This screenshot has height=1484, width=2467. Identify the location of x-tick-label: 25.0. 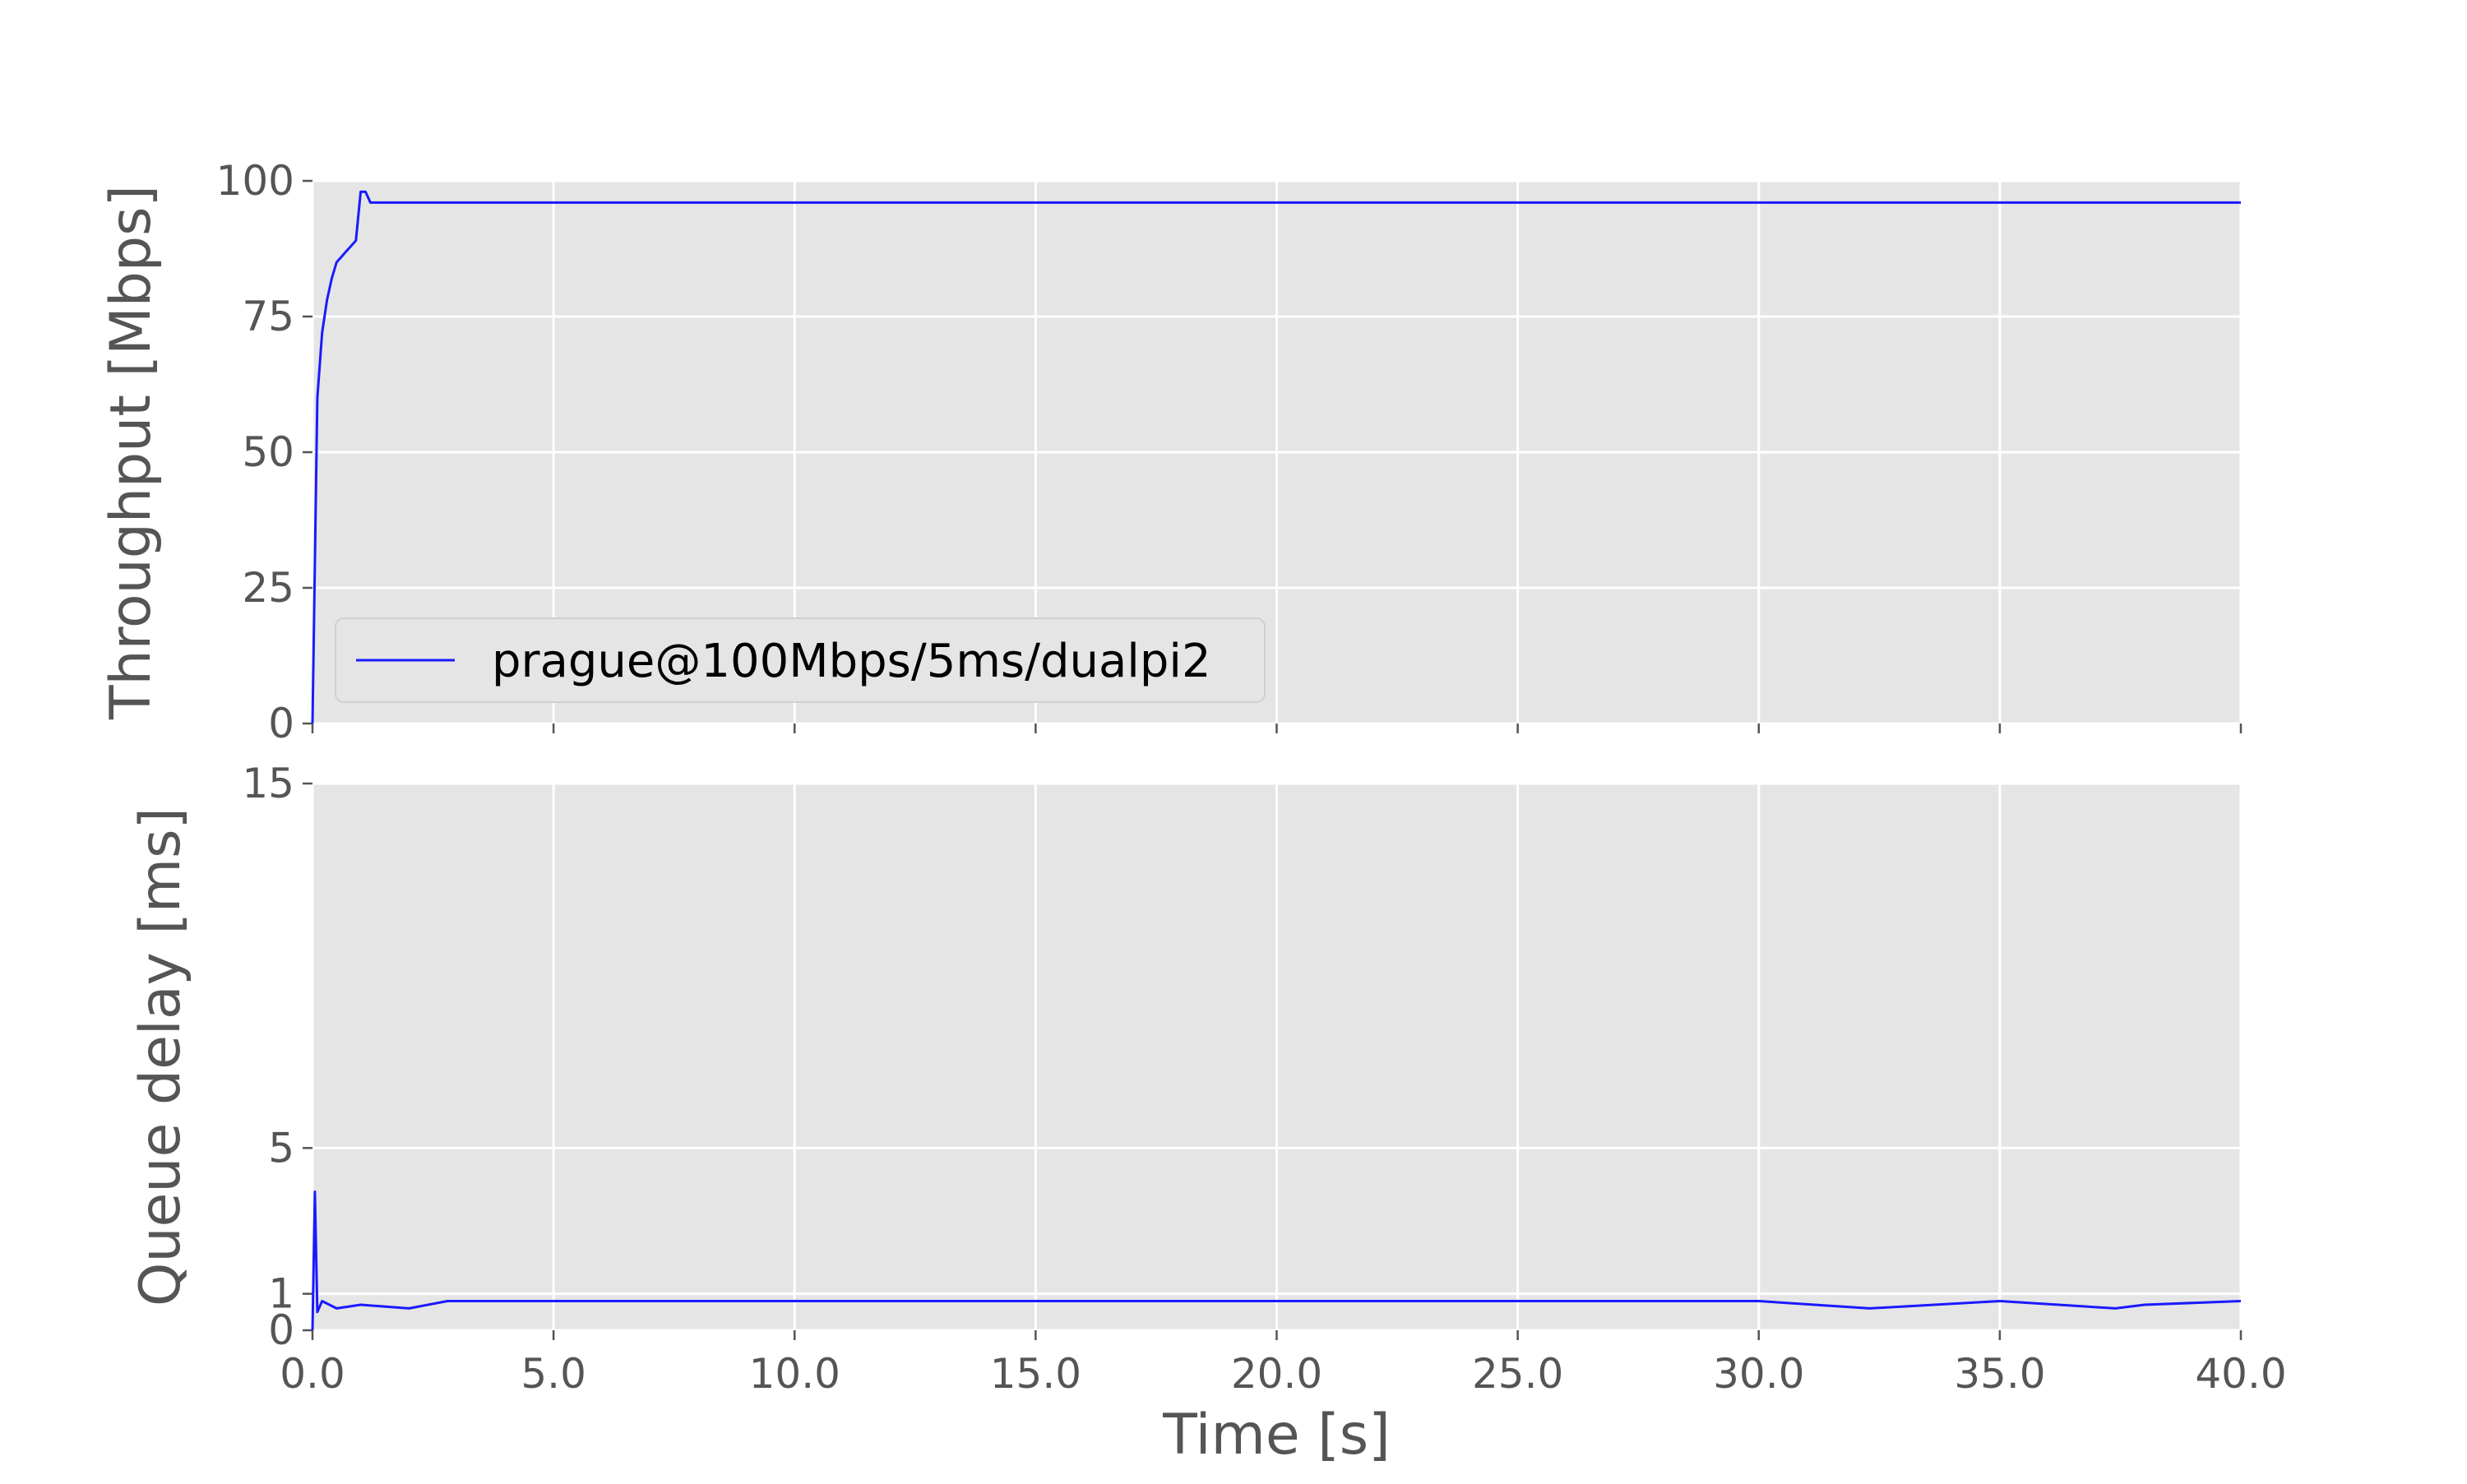
(1517, 1374).